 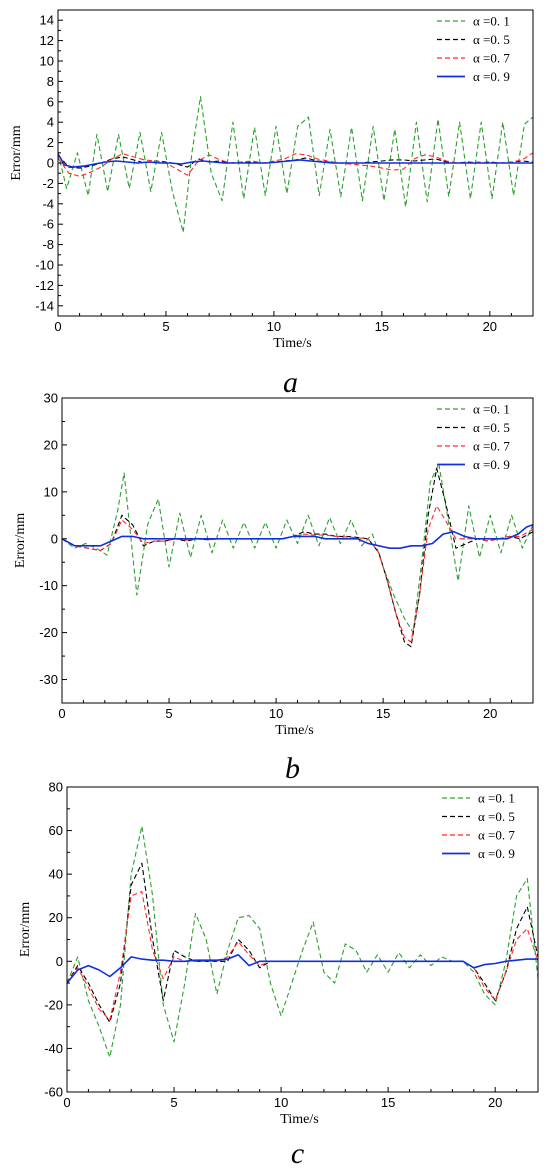 What do you see at coordinates (50, 101) in the screenshot?
I see `y-tick-label: 6` at bounding box center [50, 101].